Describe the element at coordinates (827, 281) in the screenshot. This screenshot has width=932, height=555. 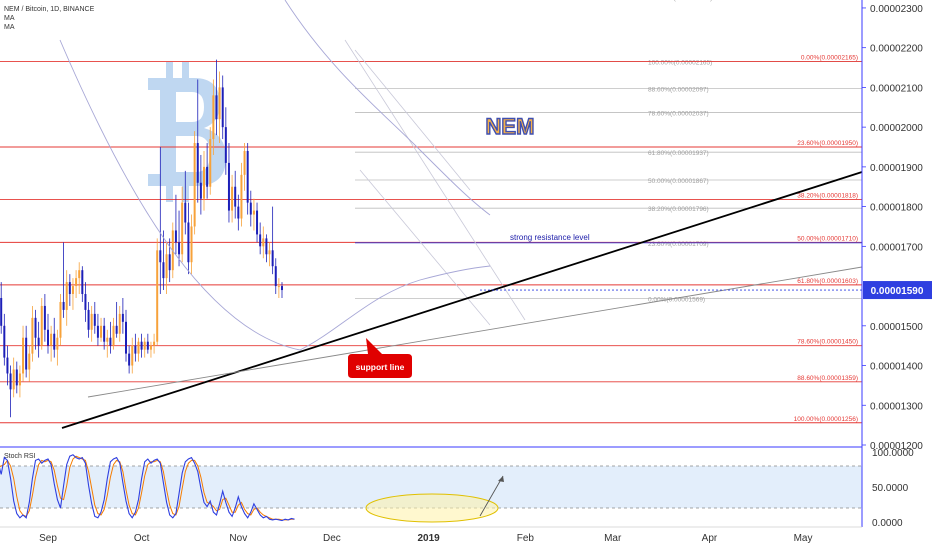
I see `fib-red-label: 61.80%(0.00001603)` at that location.